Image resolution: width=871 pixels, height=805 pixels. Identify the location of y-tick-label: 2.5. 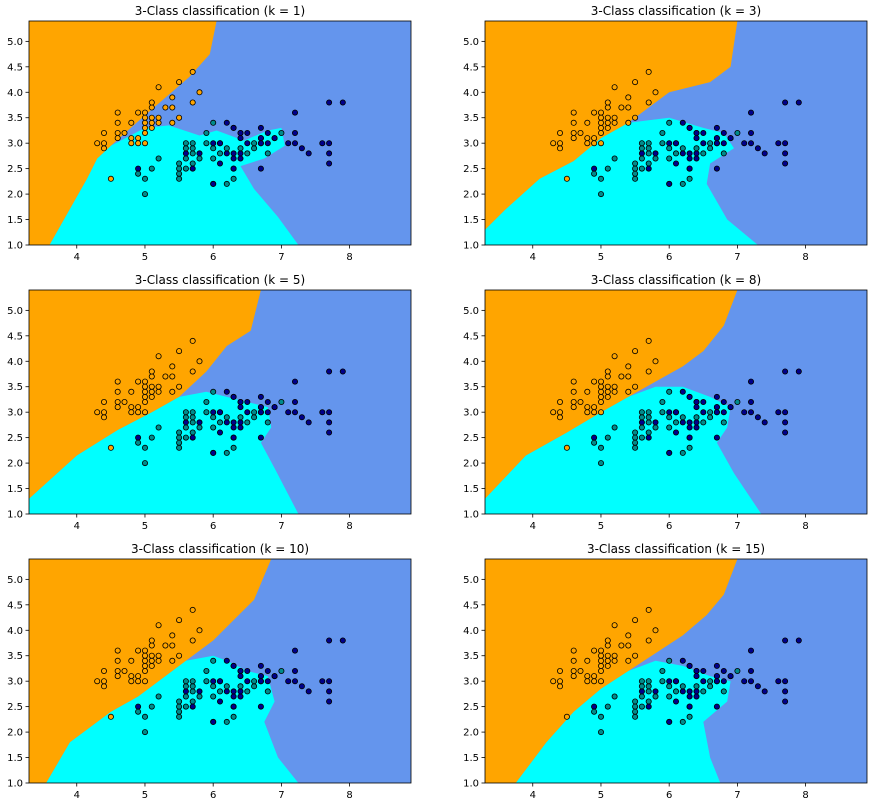
(471, 707).